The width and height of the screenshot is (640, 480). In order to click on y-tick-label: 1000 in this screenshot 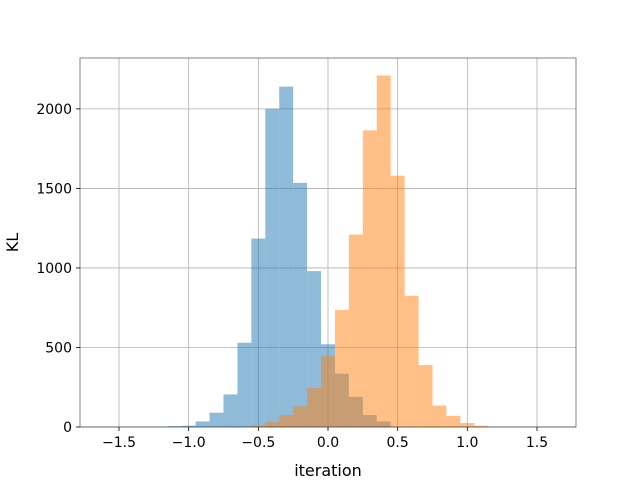, I will do `click(54, 269)`.